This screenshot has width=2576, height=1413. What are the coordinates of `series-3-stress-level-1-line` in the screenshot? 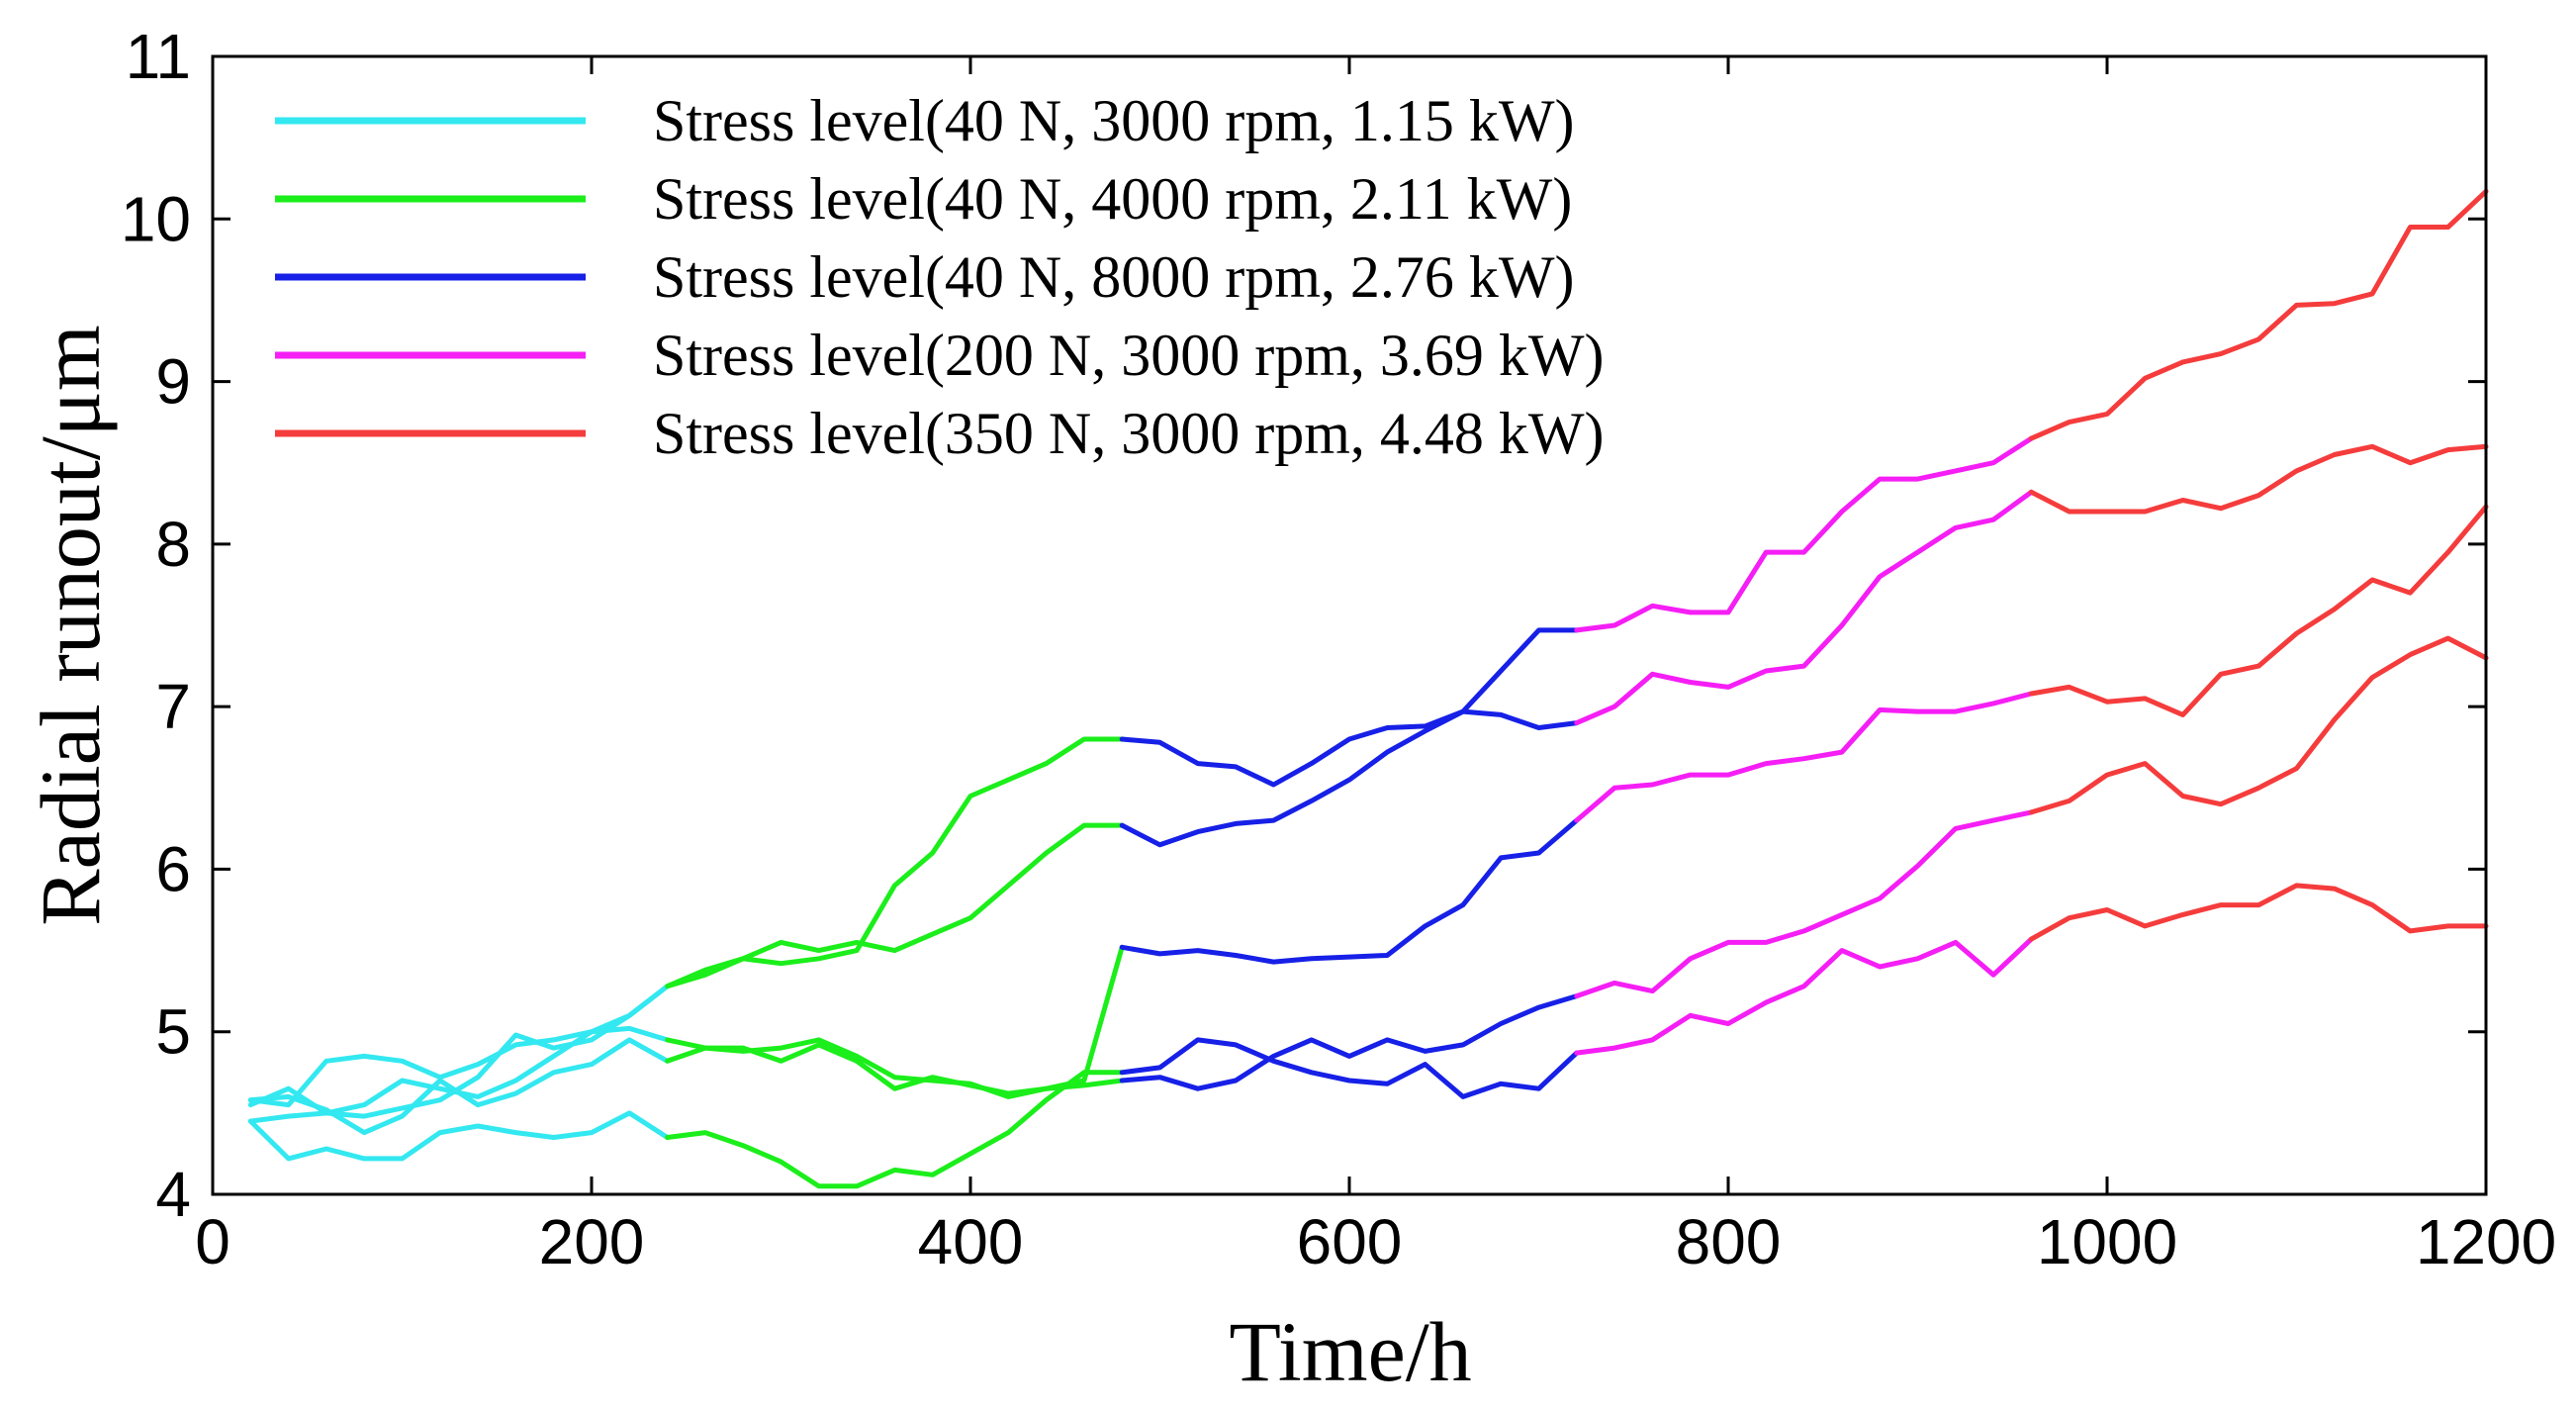 It's located at (459, 1086).